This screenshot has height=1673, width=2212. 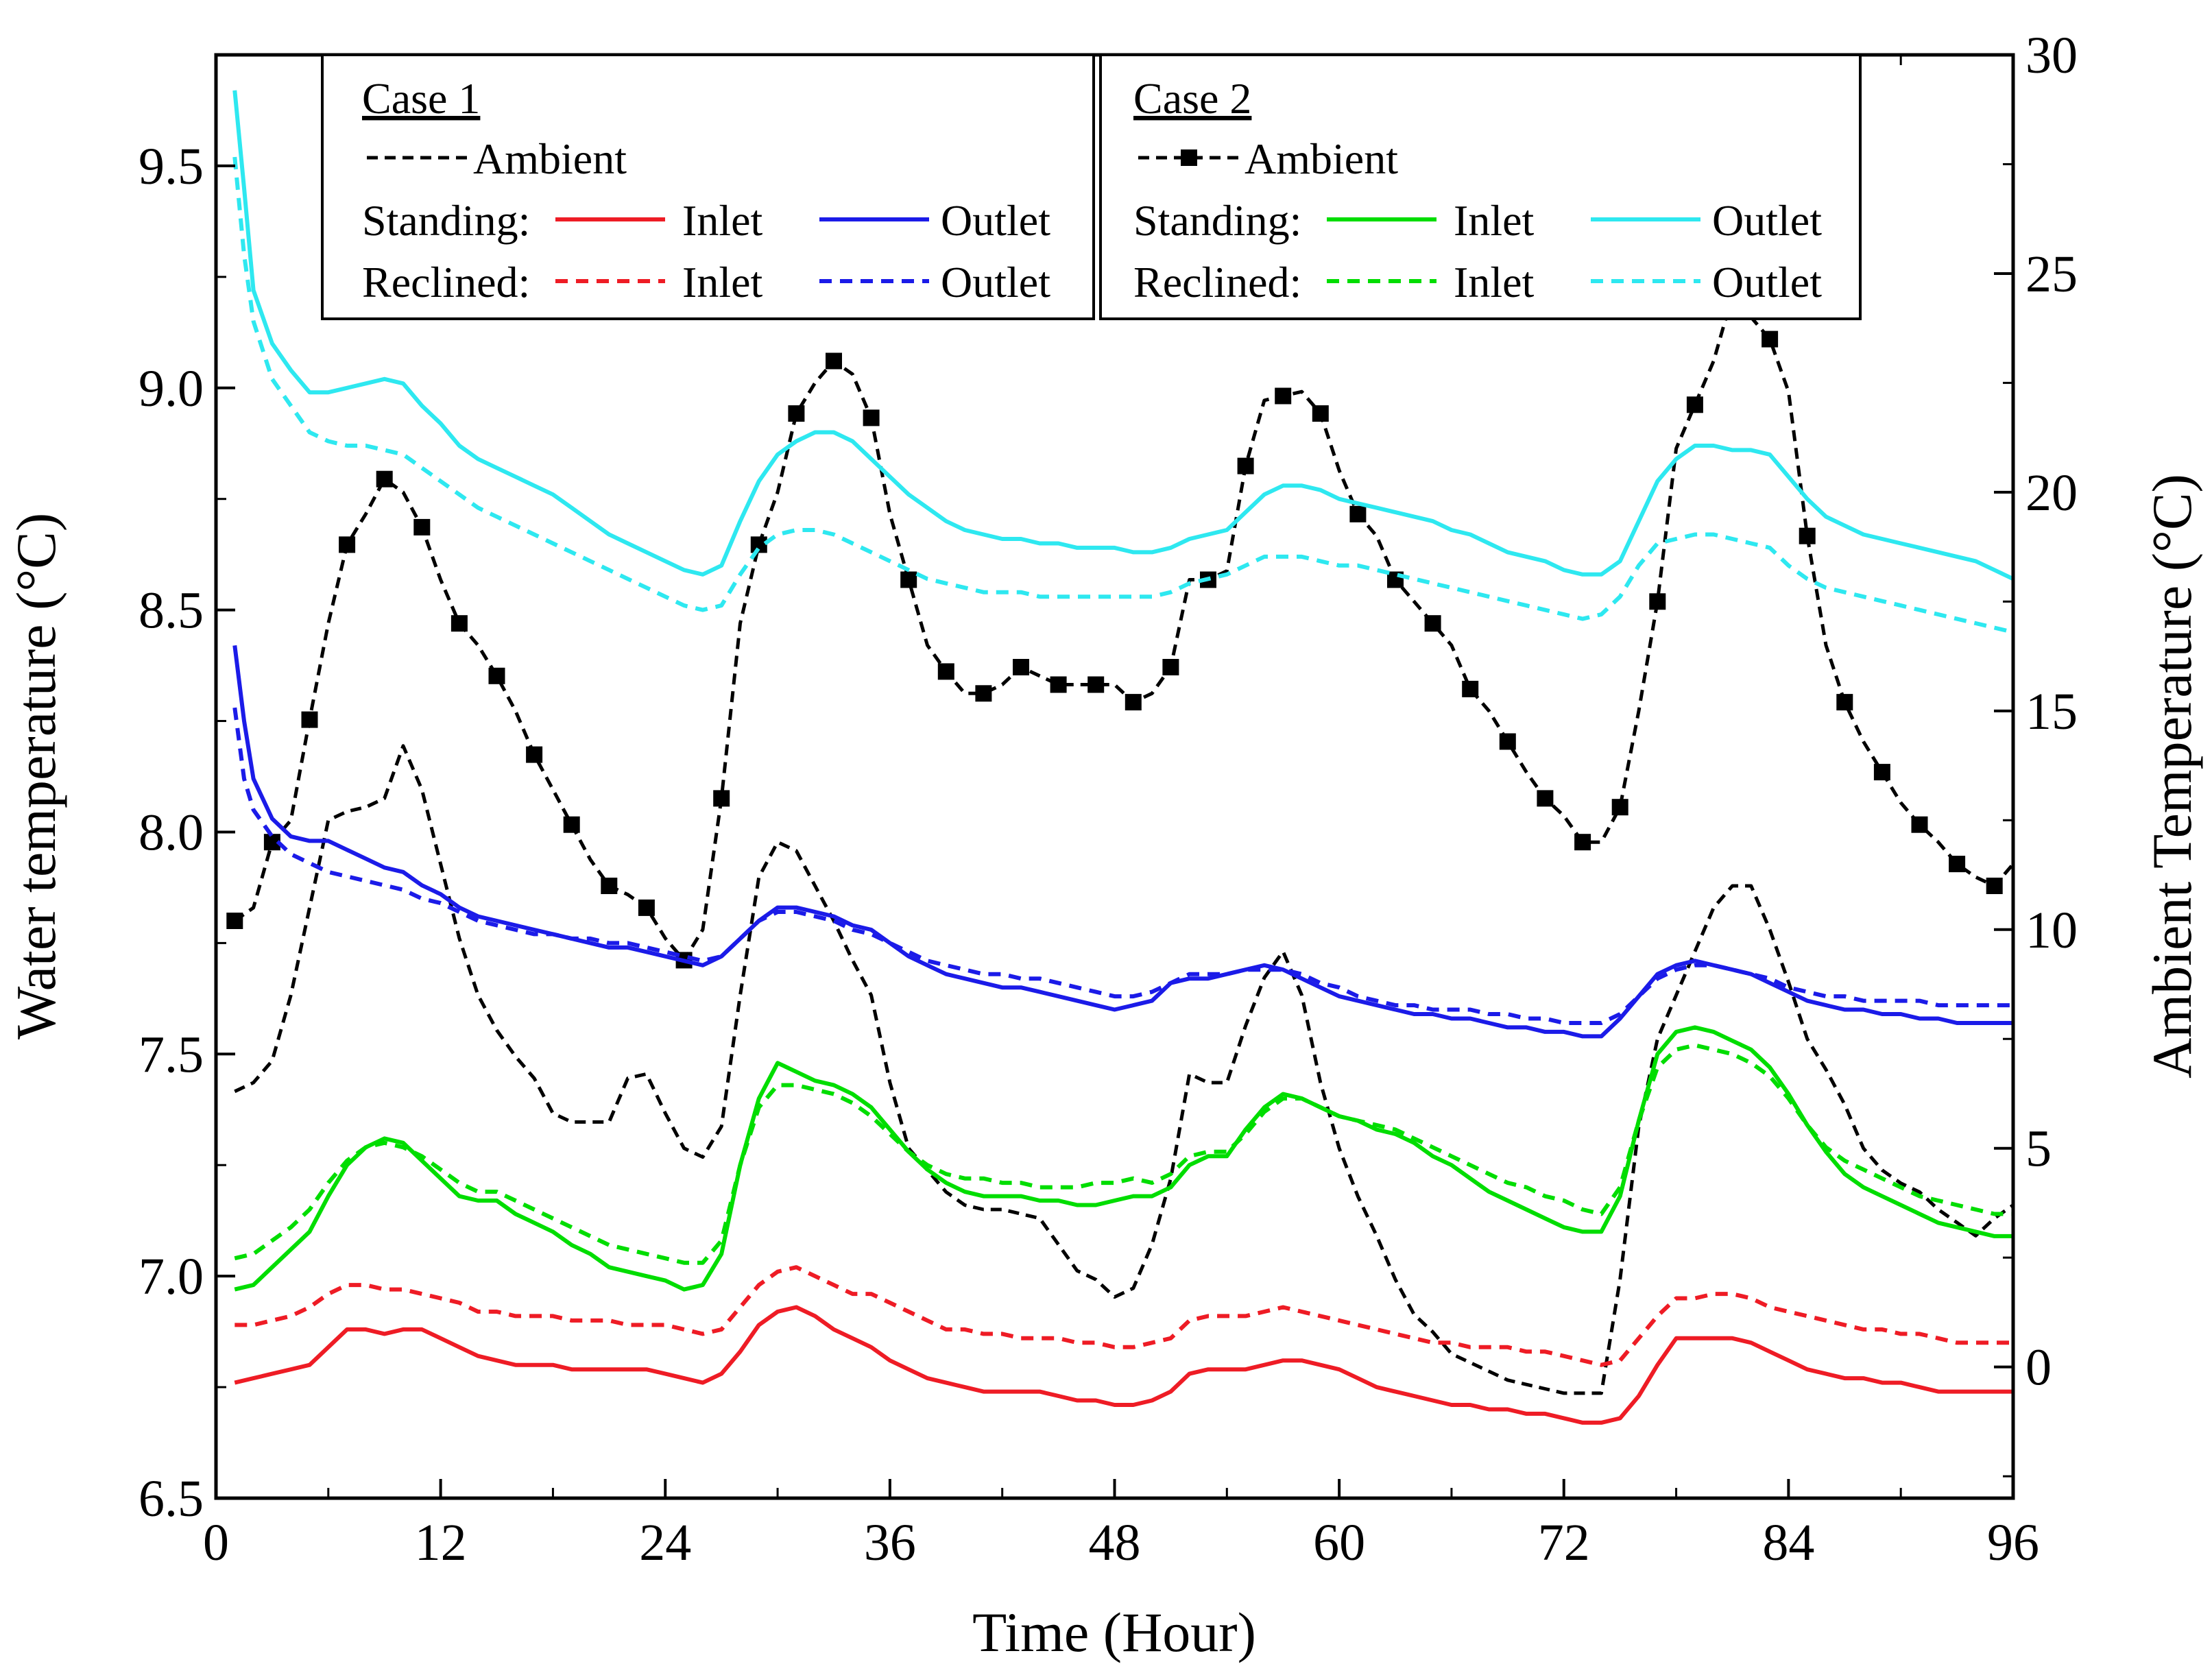 I want to click on legend-case1-standing-inlet-label: Inlet, so click(x=722, y=221).